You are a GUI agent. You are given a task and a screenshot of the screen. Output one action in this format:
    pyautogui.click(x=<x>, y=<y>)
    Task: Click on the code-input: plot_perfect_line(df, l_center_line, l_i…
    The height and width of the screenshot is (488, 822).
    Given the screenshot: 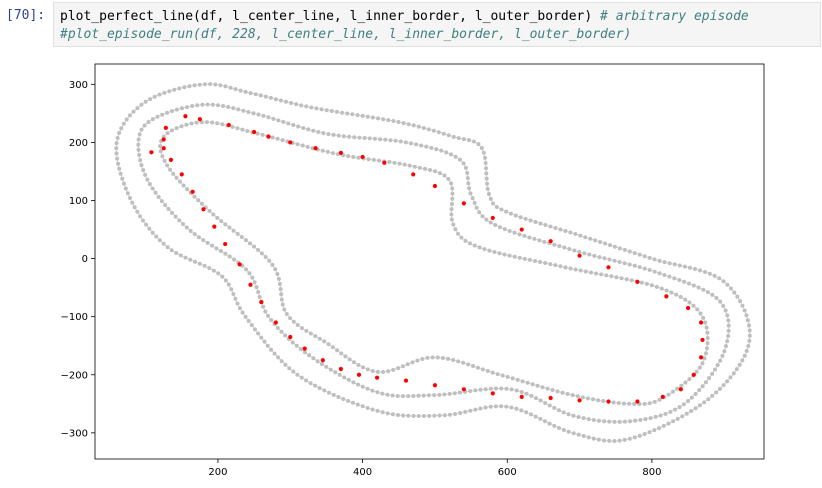 What is the action you would take?
    pyautogui.click(x=437, y=24)
    